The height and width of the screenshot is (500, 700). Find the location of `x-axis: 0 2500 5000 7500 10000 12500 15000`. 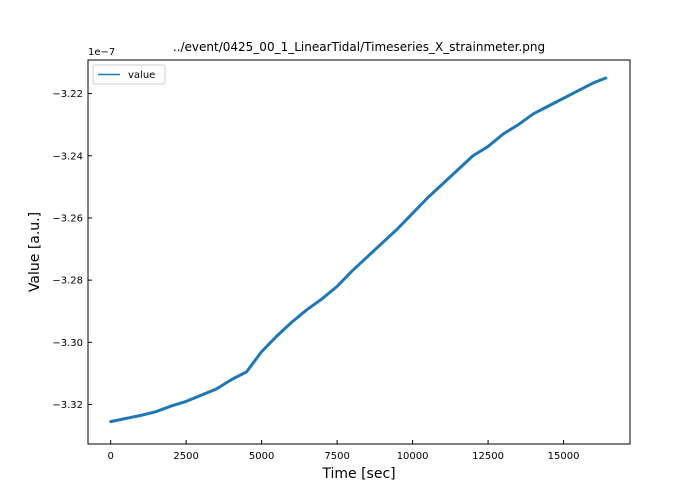

x-axis: 0 2500 5000 7500 10000 12500 15000 is located at coordinates (343, 451).